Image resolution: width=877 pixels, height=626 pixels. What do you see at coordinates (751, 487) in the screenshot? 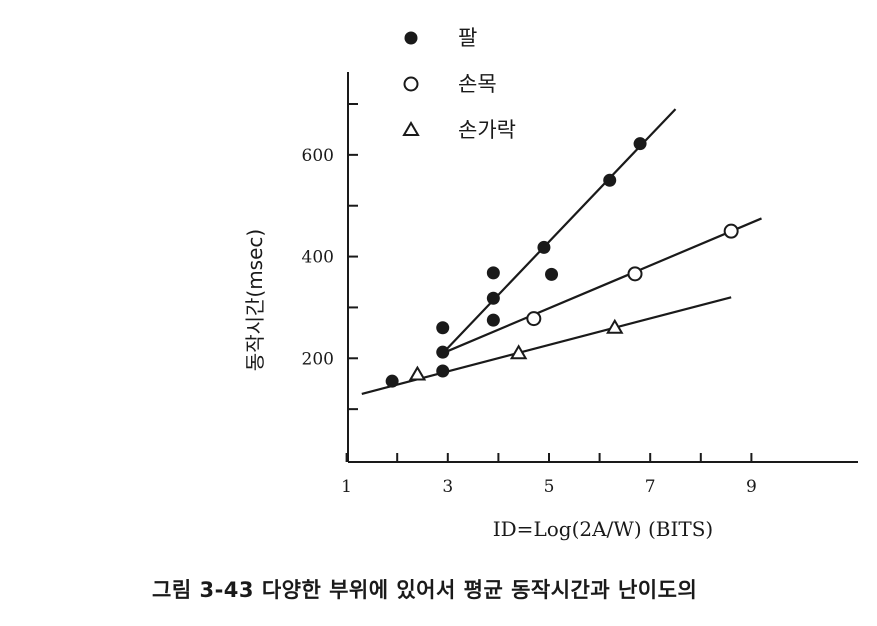
I see `x-tick-label: 9` at bounding box center [751, 487].